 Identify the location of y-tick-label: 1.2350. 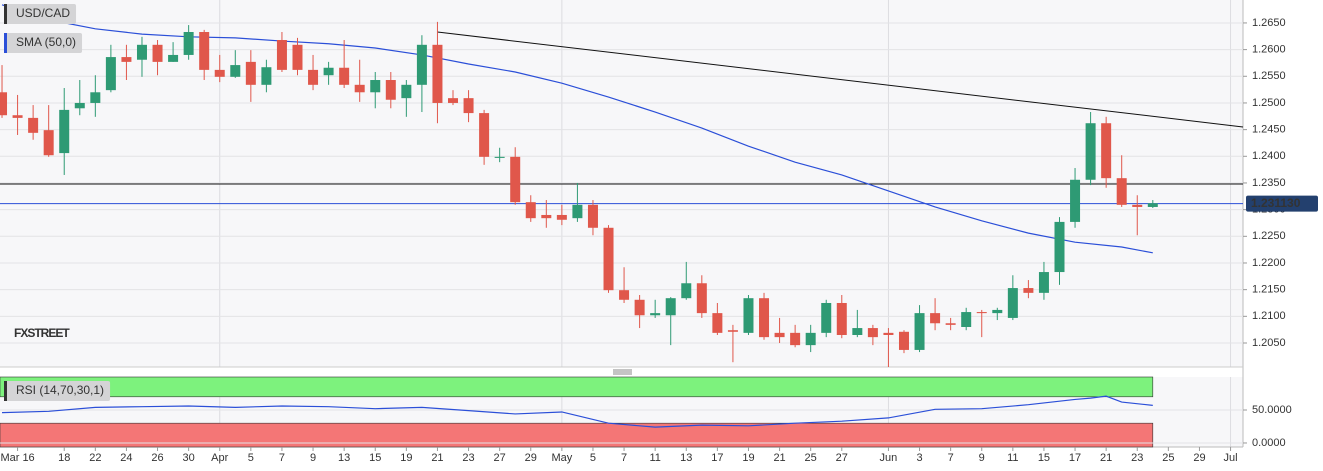
(1269, 183).